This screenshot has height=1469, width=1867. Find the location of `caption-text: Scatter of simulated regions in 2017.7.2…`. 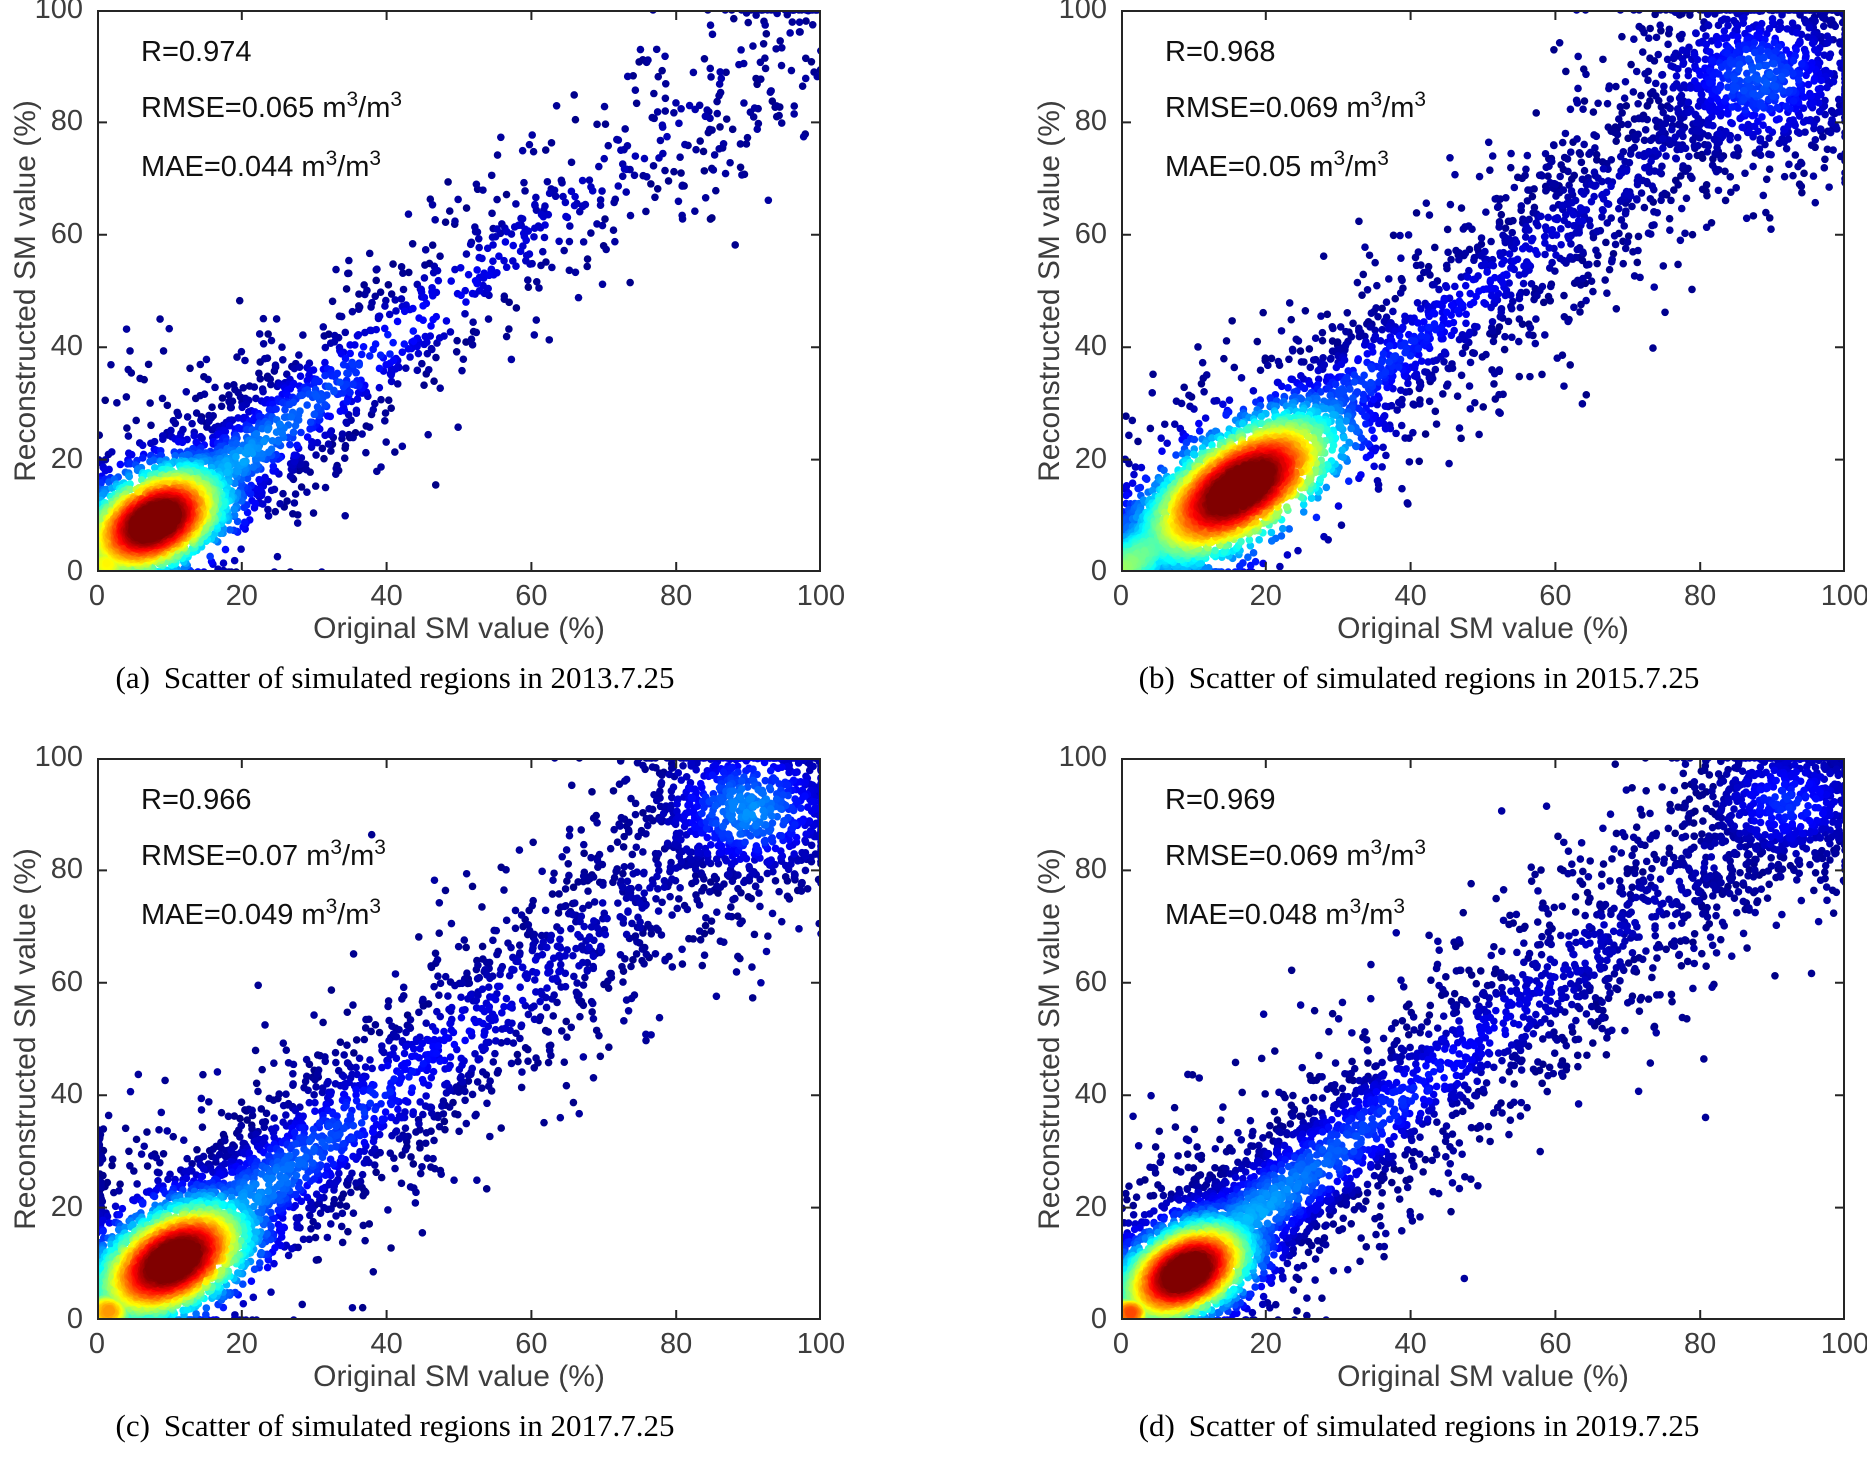

caption-text: Scatter of simulated regions in 2017.7.2… is located at coordinates (419, 1425).